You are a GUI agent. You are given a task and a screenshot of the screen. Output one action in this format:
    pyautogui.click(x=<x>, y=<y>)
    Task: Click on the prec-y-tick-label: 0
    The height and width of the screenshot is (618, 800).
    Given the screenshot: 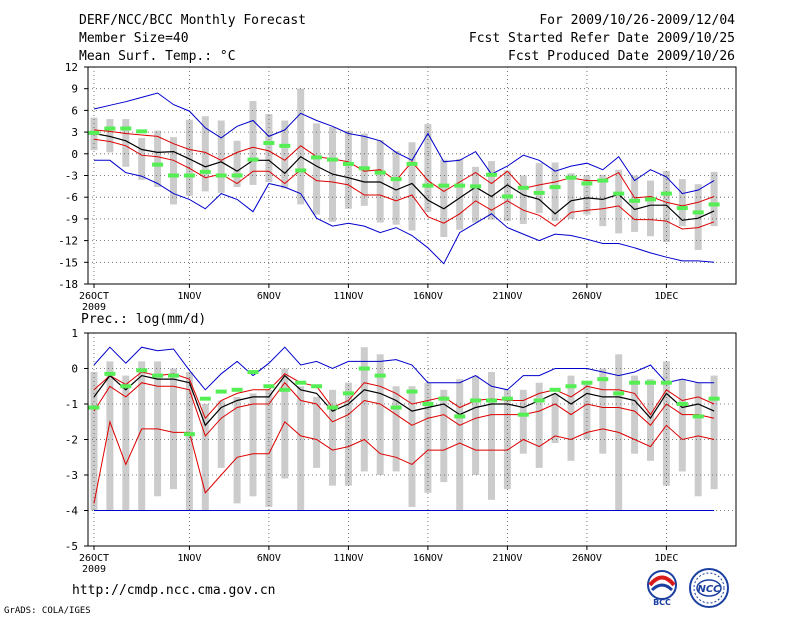 What is the action you would take?
    pyautogui.click(x=74, y=369)
    